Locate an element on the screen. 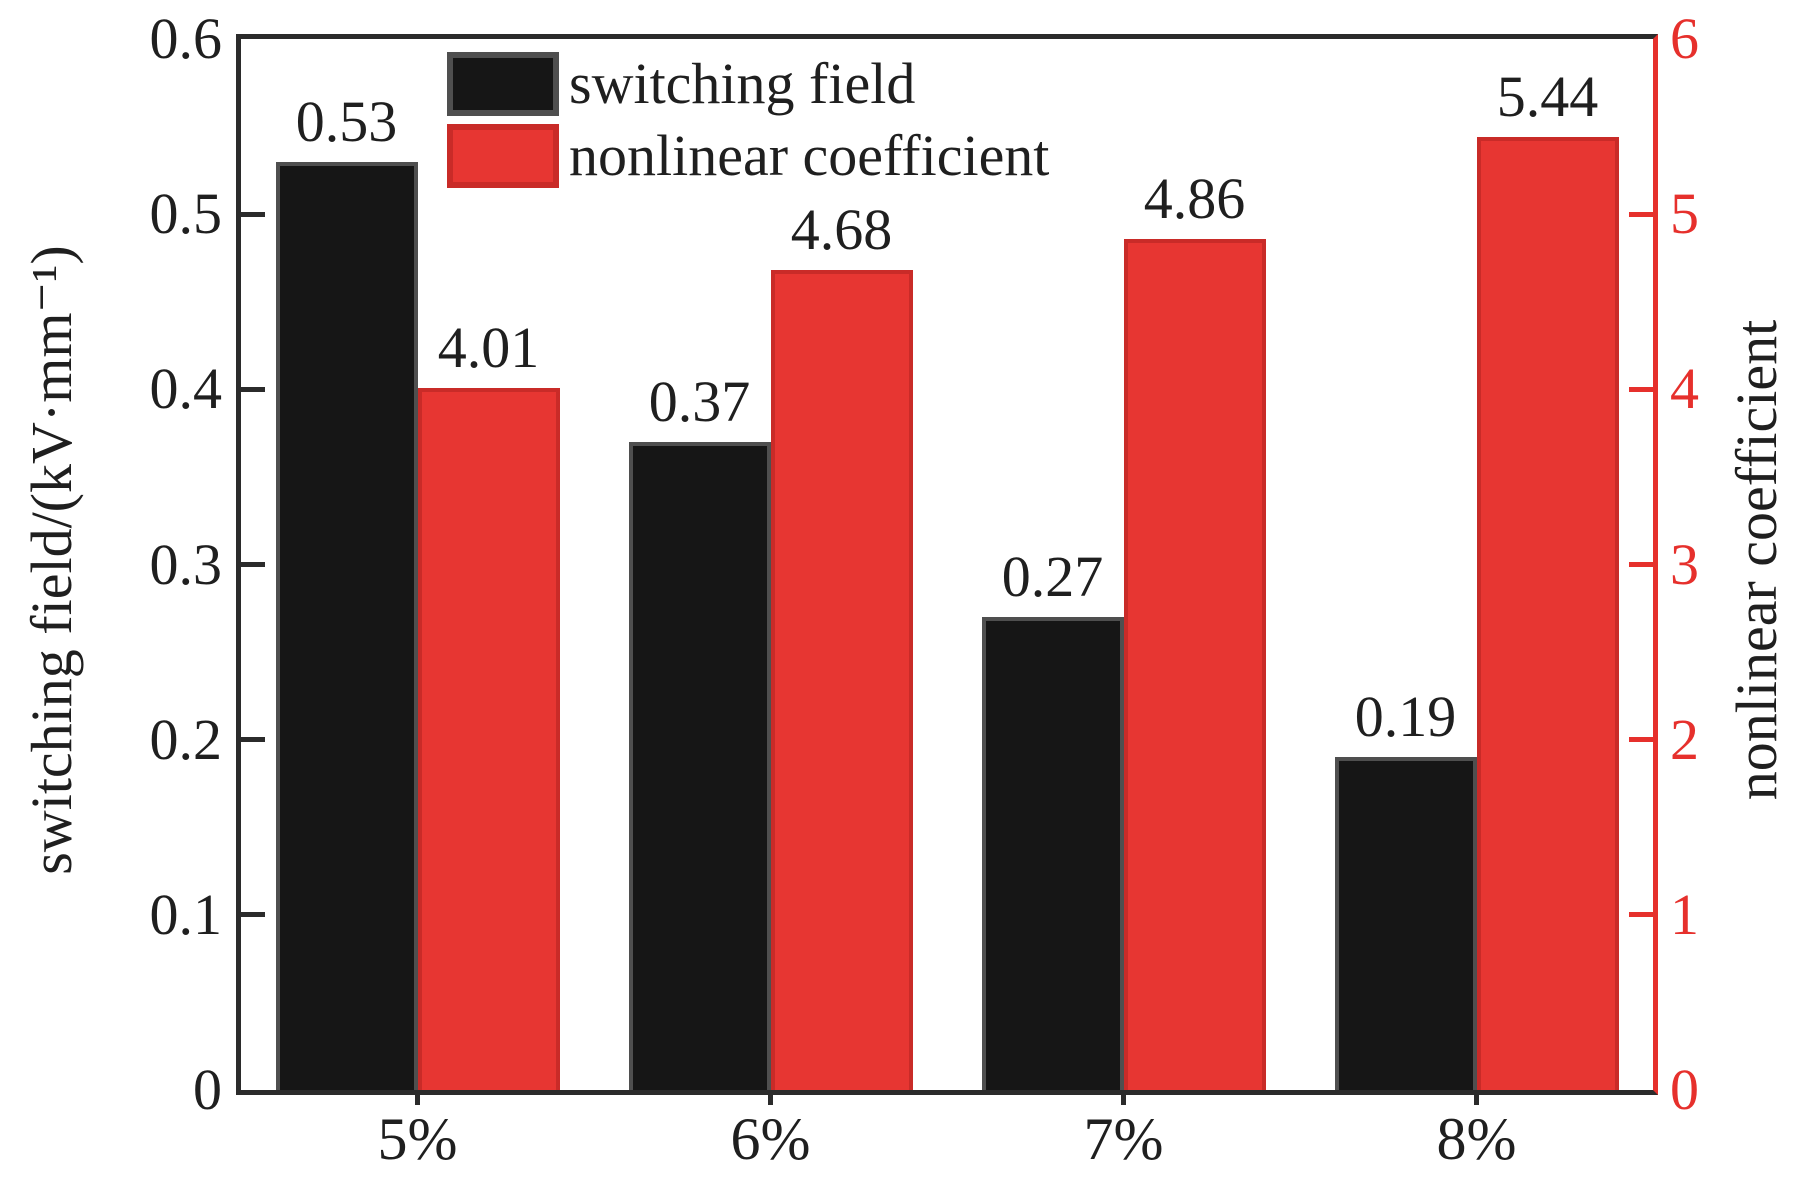 This screenshot has width=1819, height=1194. legend: switching field nonlinear coefficient is located at coordinates (748, 120).